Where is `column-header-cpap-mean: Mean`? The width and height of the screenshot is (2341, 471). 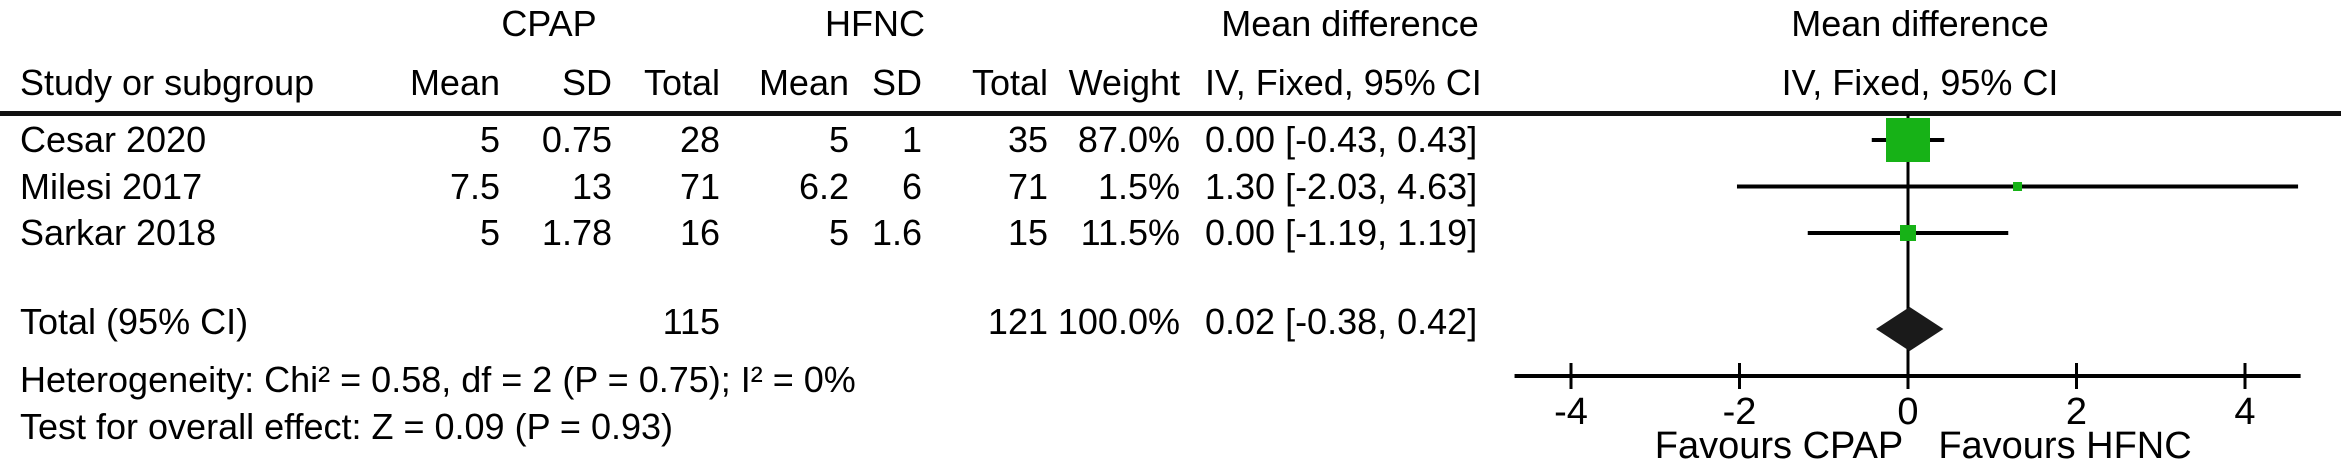 column-header-cpap-mean: Mean is located at coordinates (454, 82).